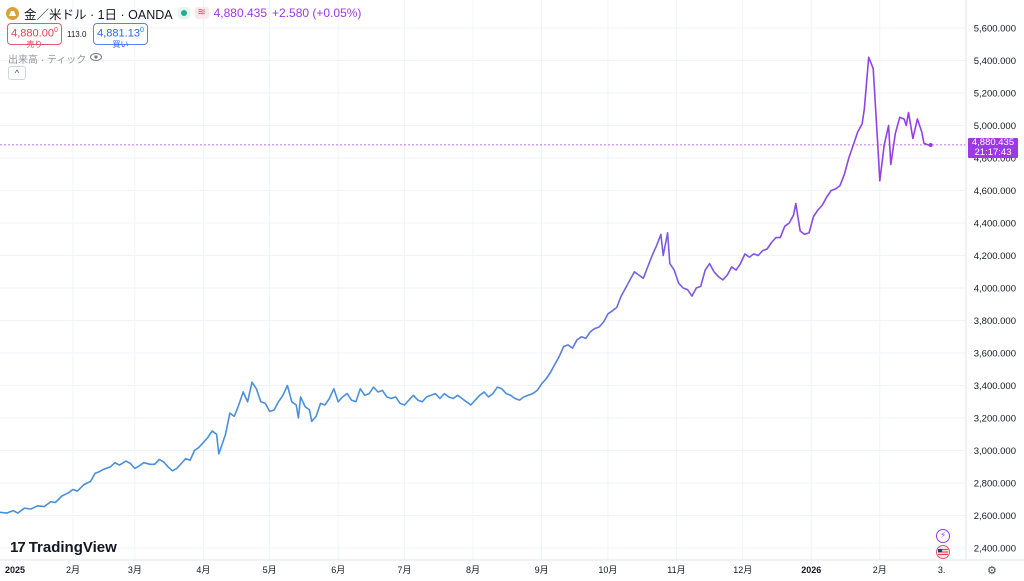  I want to click on time-axis: 2025 2月 3月 4月 5月 6月 7月 8月 9月 10月 11月 12月 2026 2月 3., so click(512, 567).